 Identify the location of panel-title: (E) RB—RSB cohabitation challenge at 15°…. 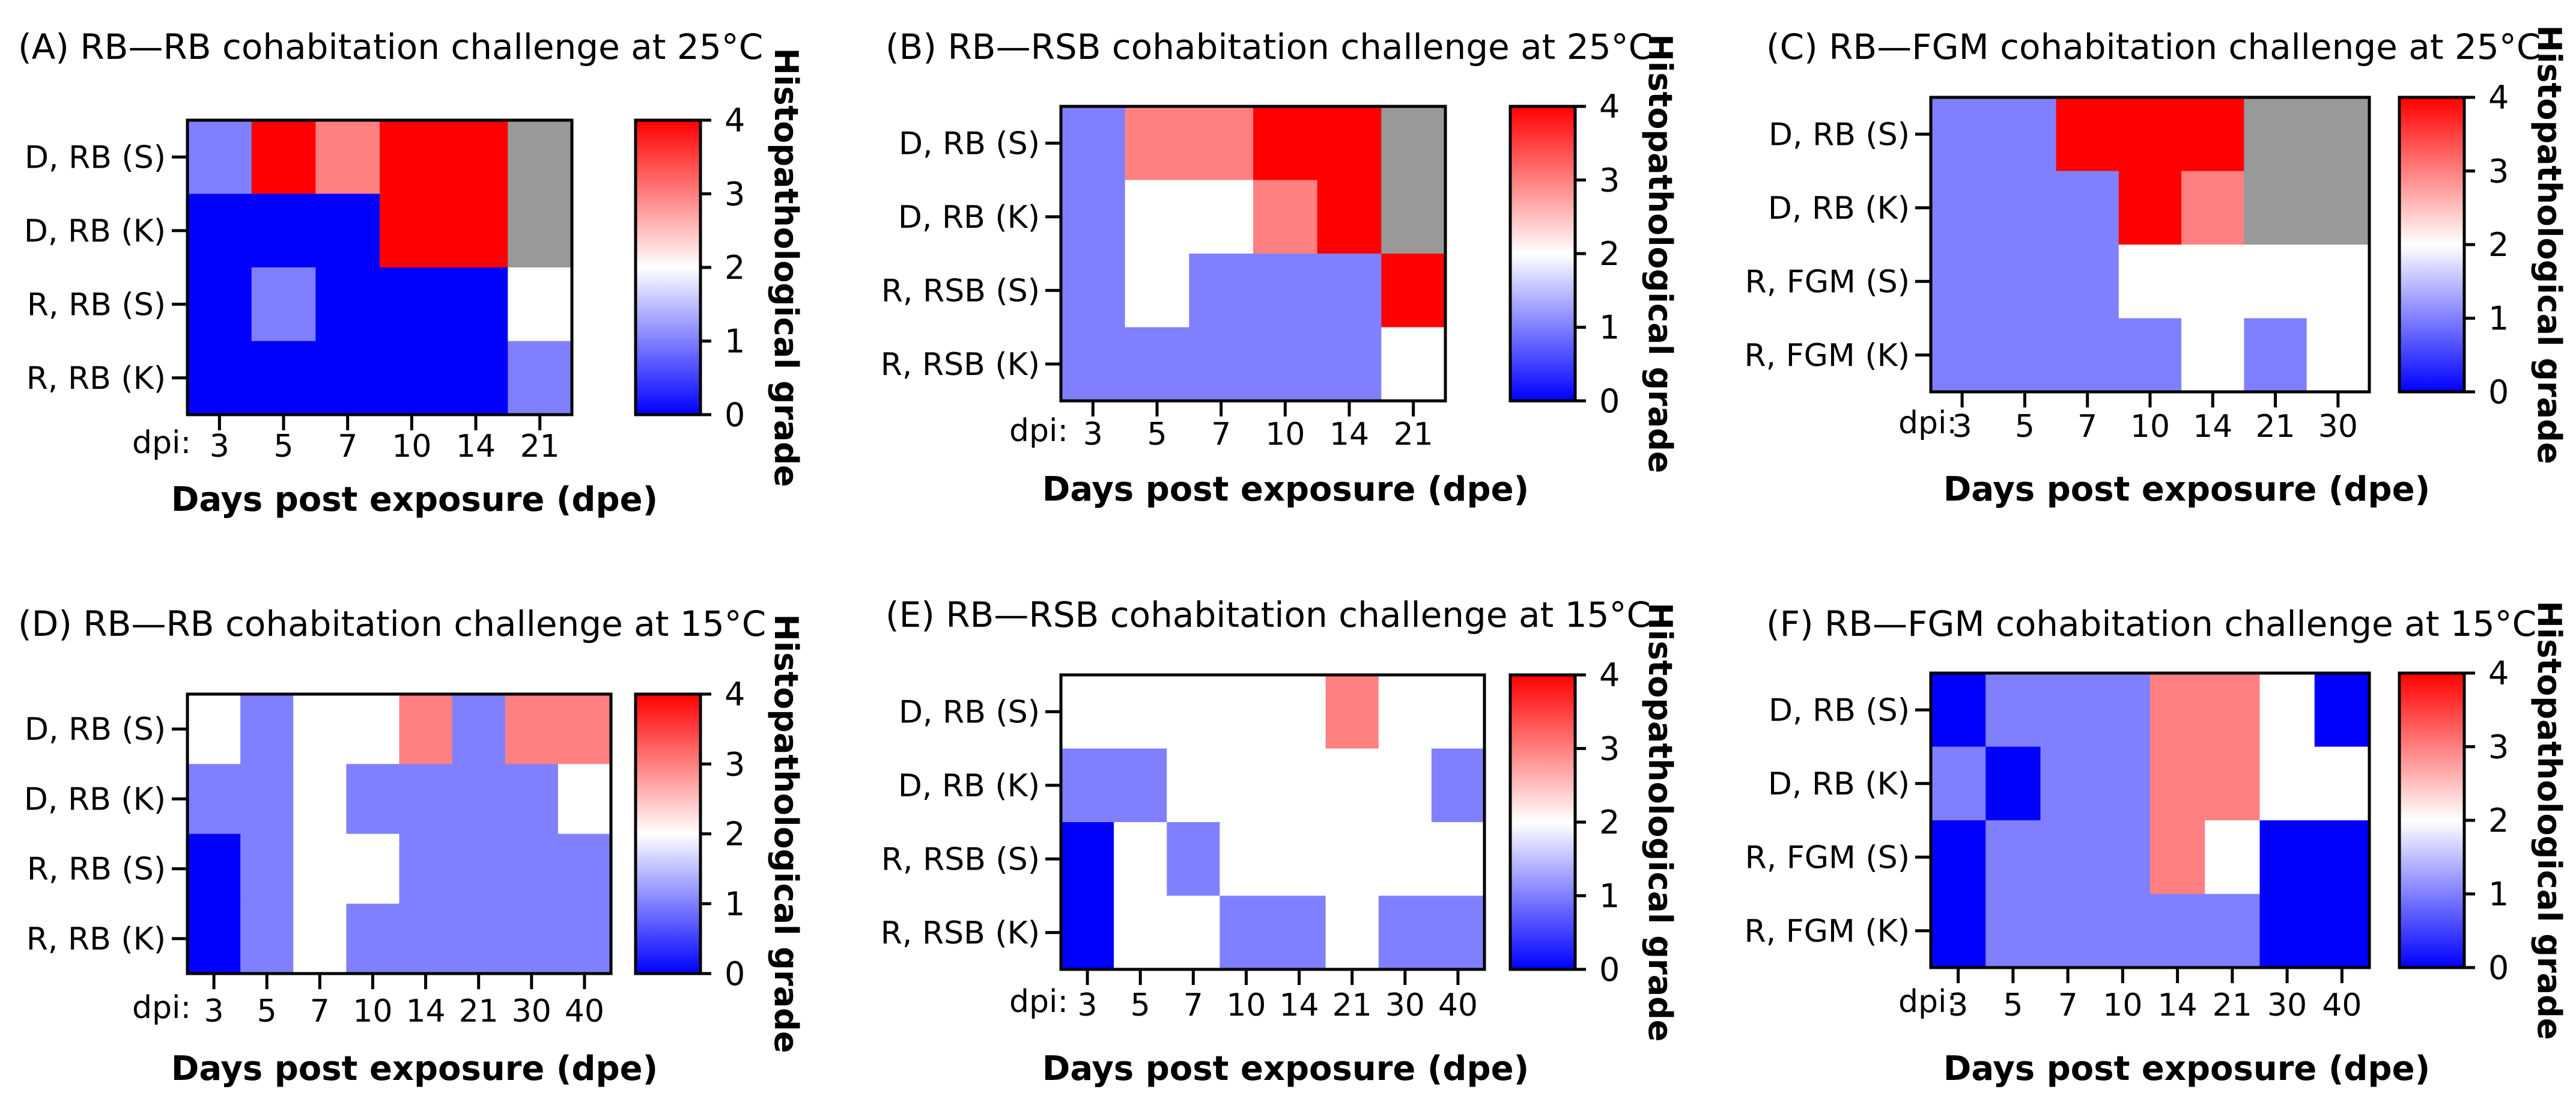
(1268, 615).